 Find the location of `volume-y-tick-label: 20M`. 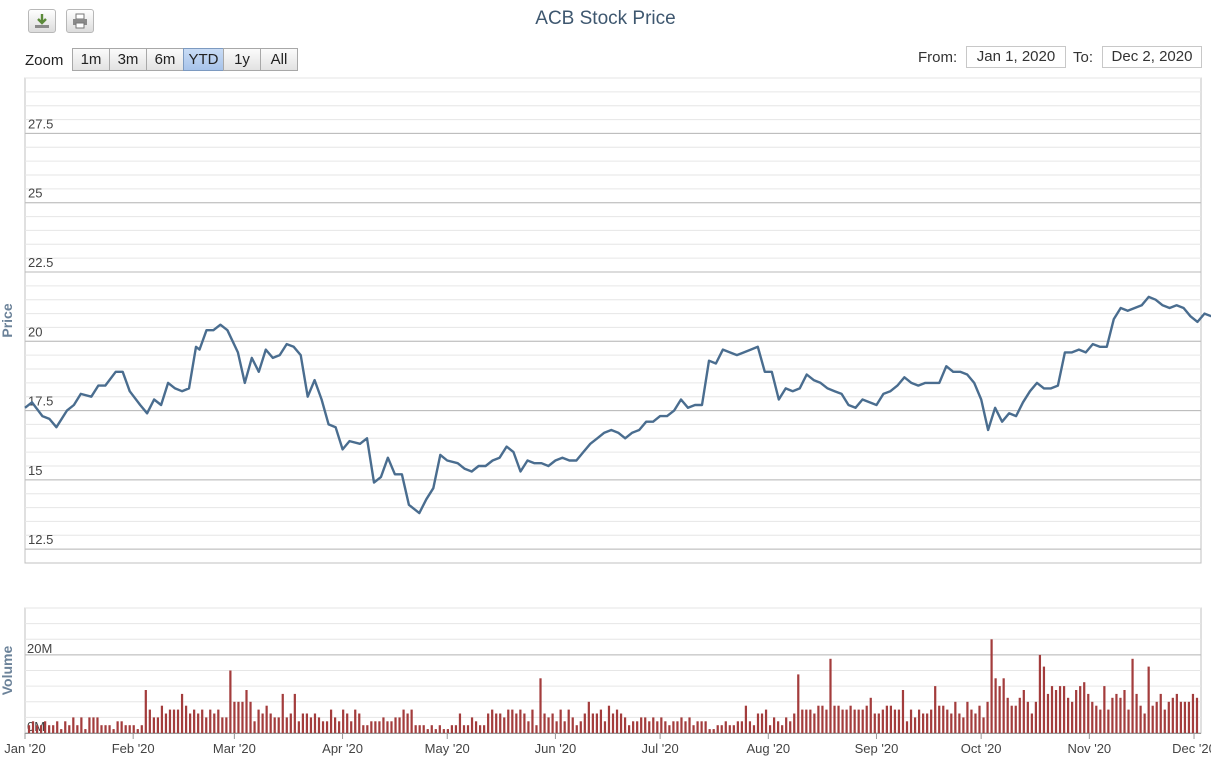

volume-y-tick-label: 20M is located at coordinates (39, 648).